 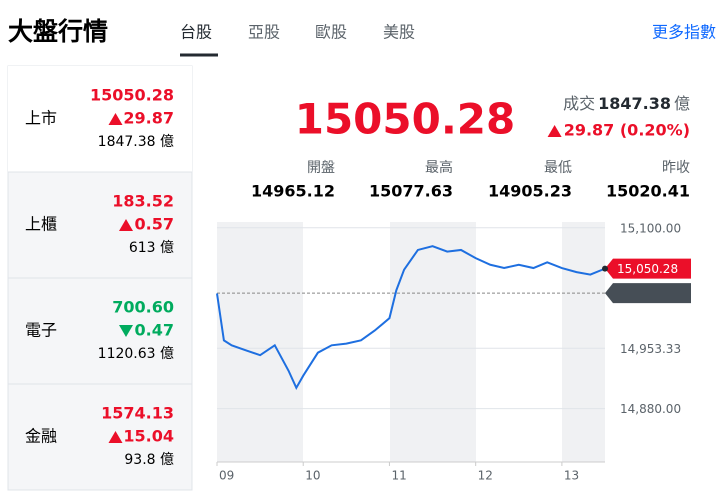 I want to click on x-tick-label: 10, so click(x=312, y=476).